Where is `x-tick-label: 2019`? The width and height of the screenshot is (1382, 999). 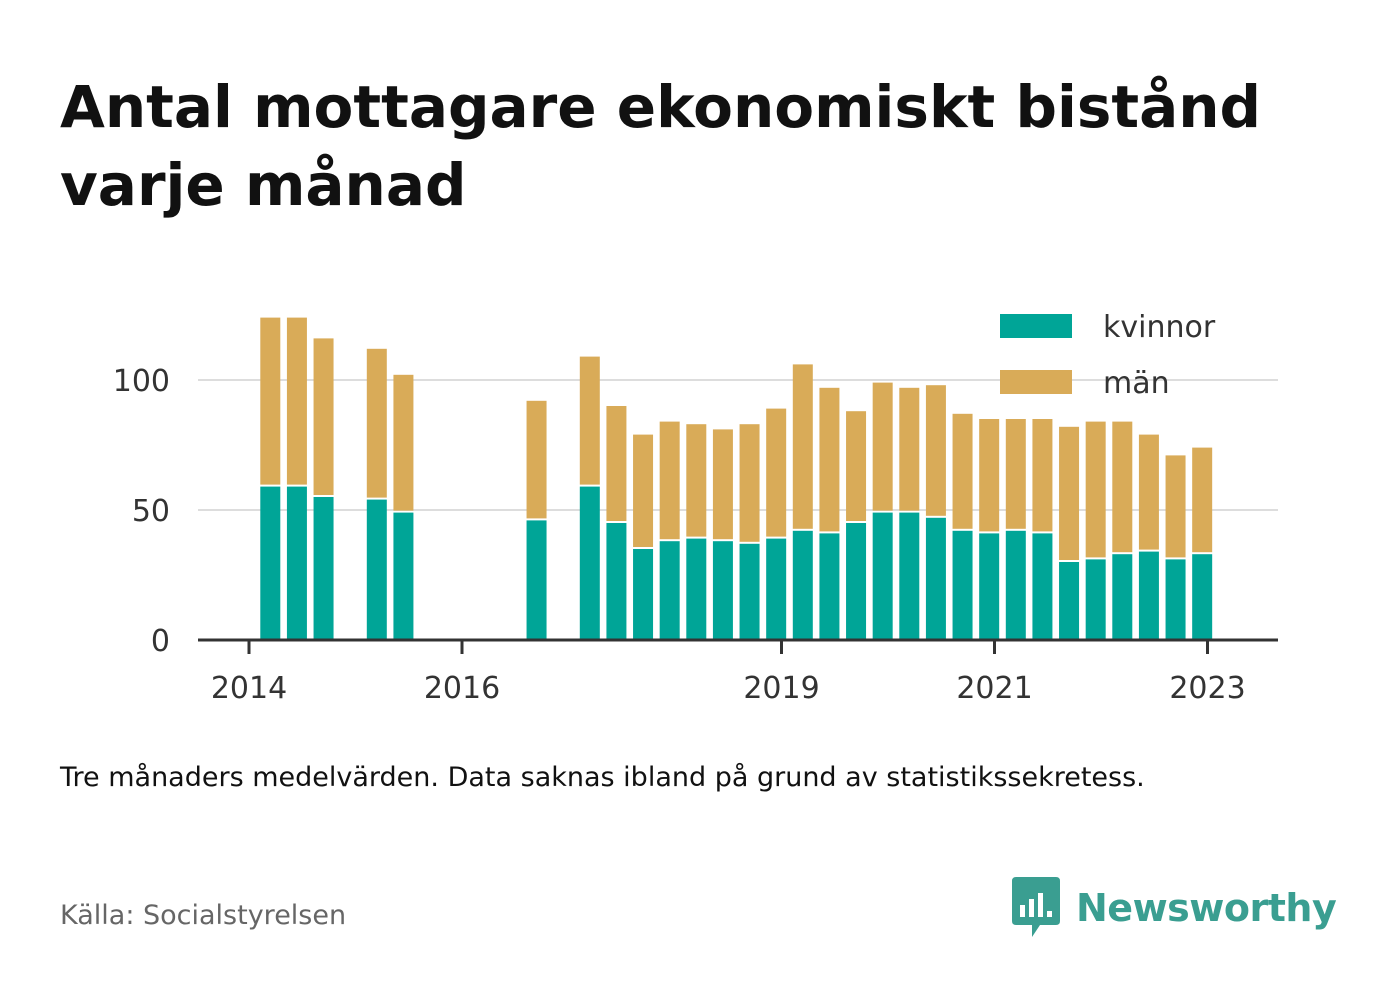 x-tick-label: 2019 is located at coordinates (781, 688).